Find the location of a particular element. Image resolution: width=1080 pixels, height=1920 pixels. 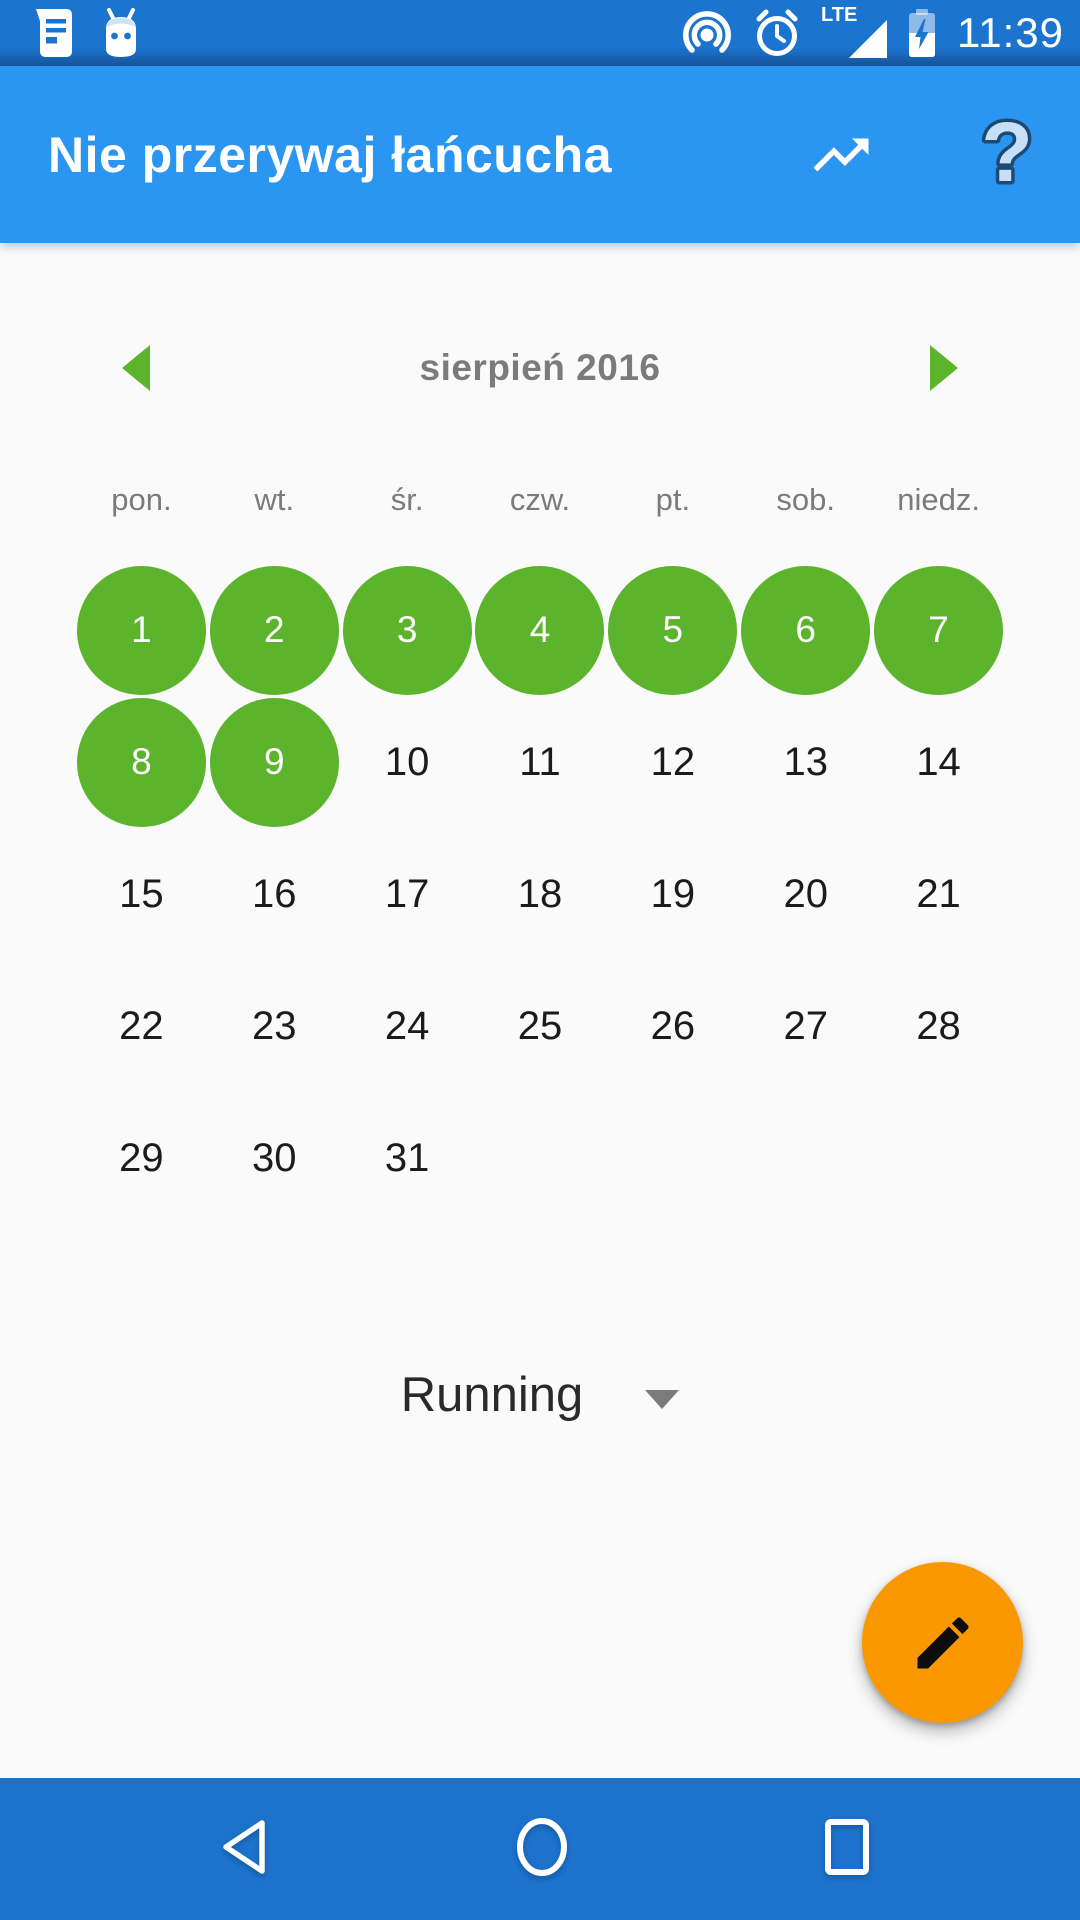

calendar-day-27: 27 is located at coordinates (805, 1026).